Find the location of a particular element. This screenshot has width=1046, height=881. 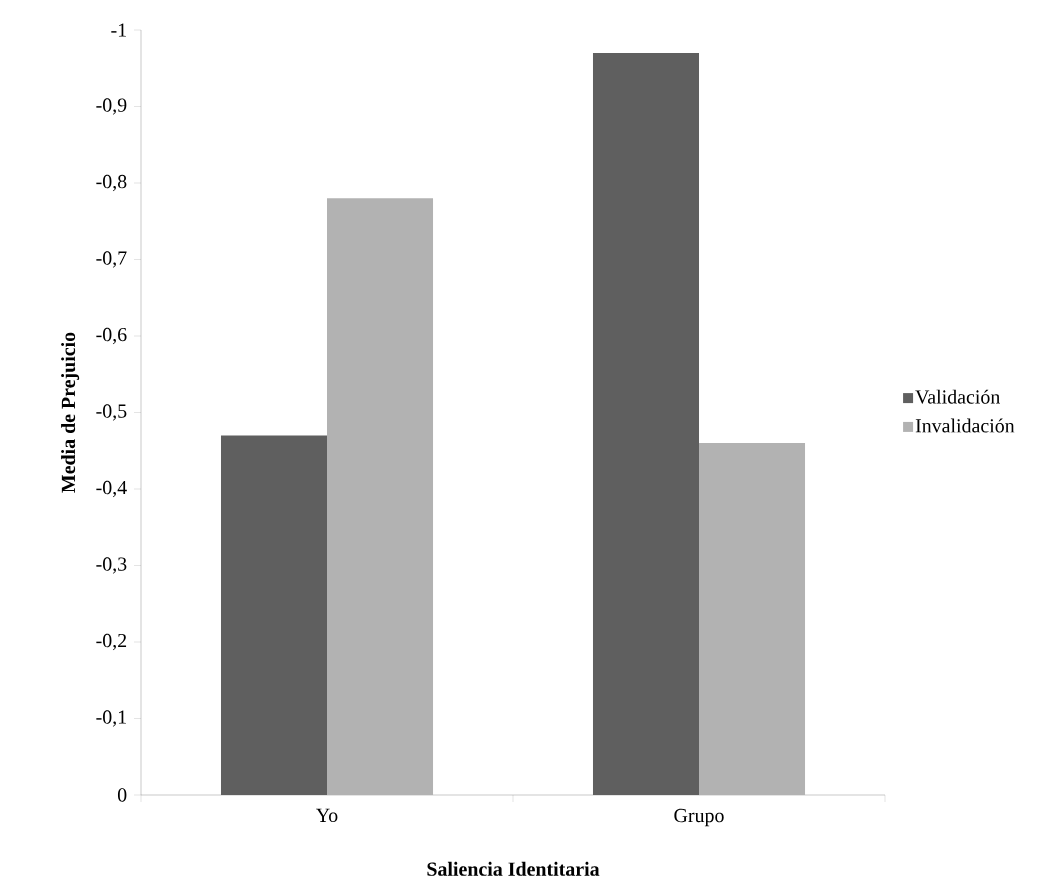

y-tick-label: -0,9 is located at coordinates (111, 106).